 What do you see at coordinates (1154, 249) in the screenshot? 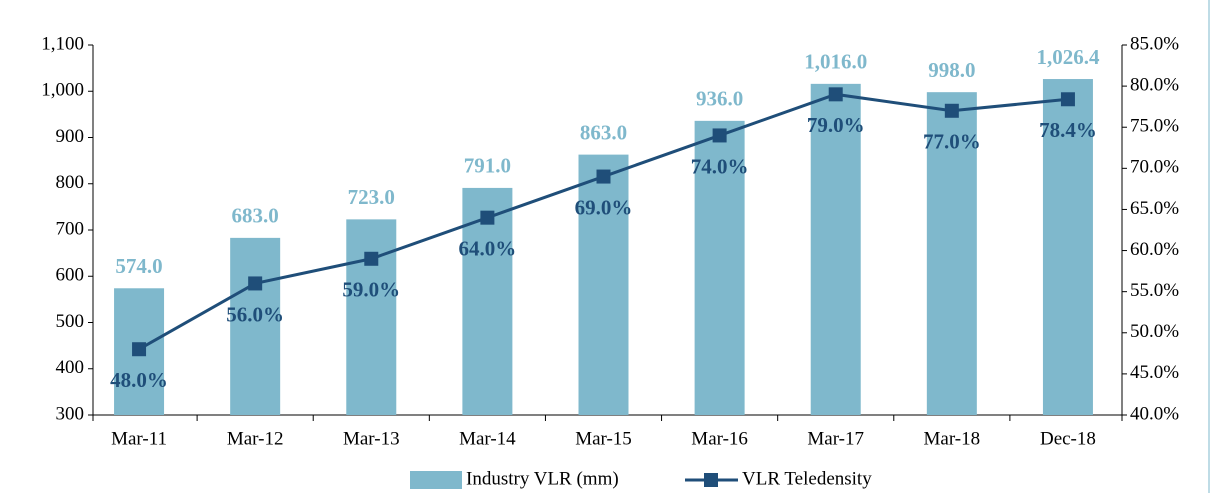
I see `y2-tick-label: 60.0%` at bounding box center [1154, 249].